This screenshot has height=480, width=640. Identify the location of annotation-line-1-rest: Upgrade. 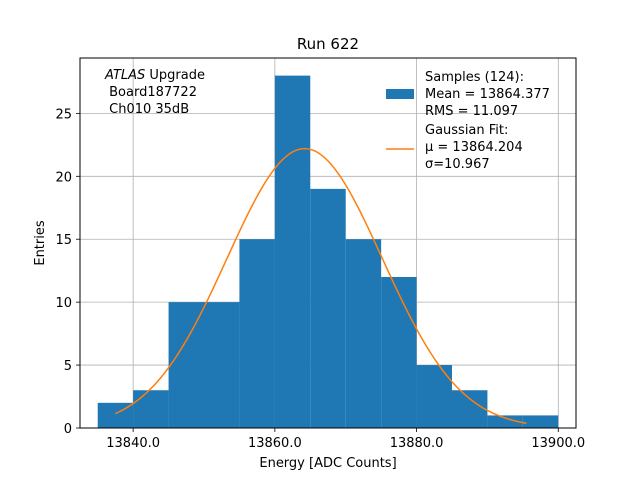
(175, 75).